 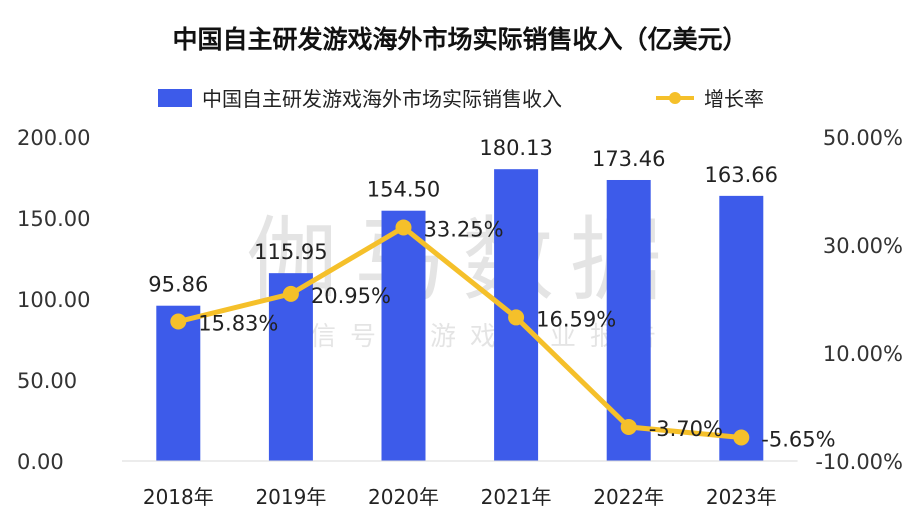 What do you see at coordinates (863, 246) in the screenshot?
I see `y-right-tick-label: 30.00%` at bounding box center [863, 246].